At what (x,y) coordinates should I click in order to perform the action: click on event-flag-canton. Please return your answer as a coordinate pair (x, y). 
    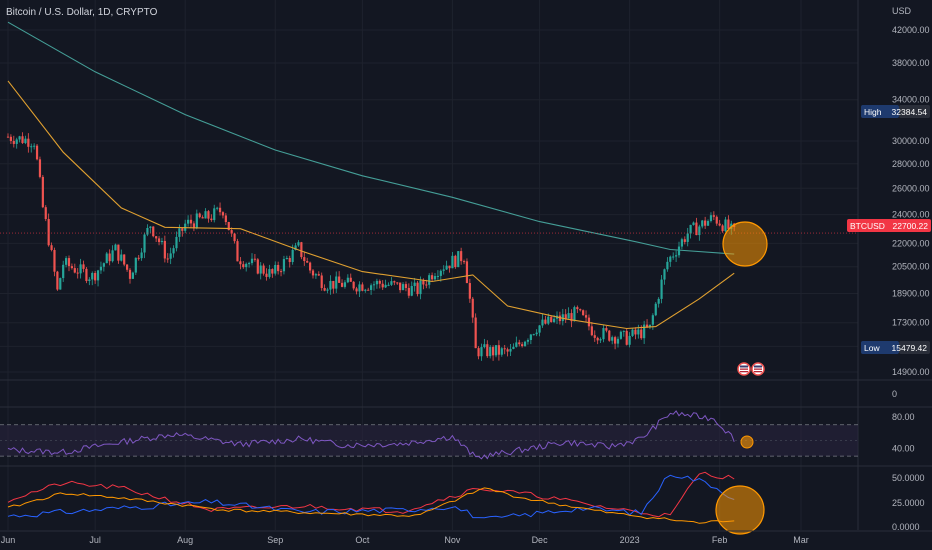
    Looking at the image, I should click on (744, 366).